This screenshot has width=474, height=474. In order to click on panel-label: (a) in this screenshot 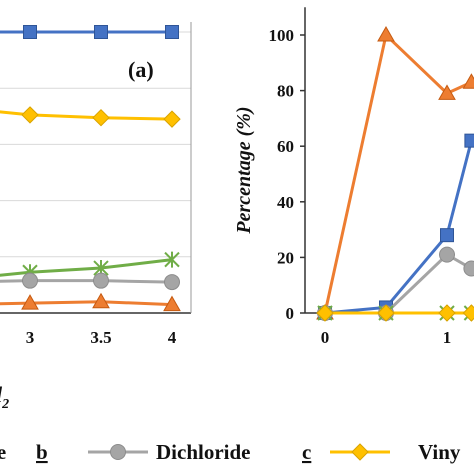, I will do `click(141, 69)`.